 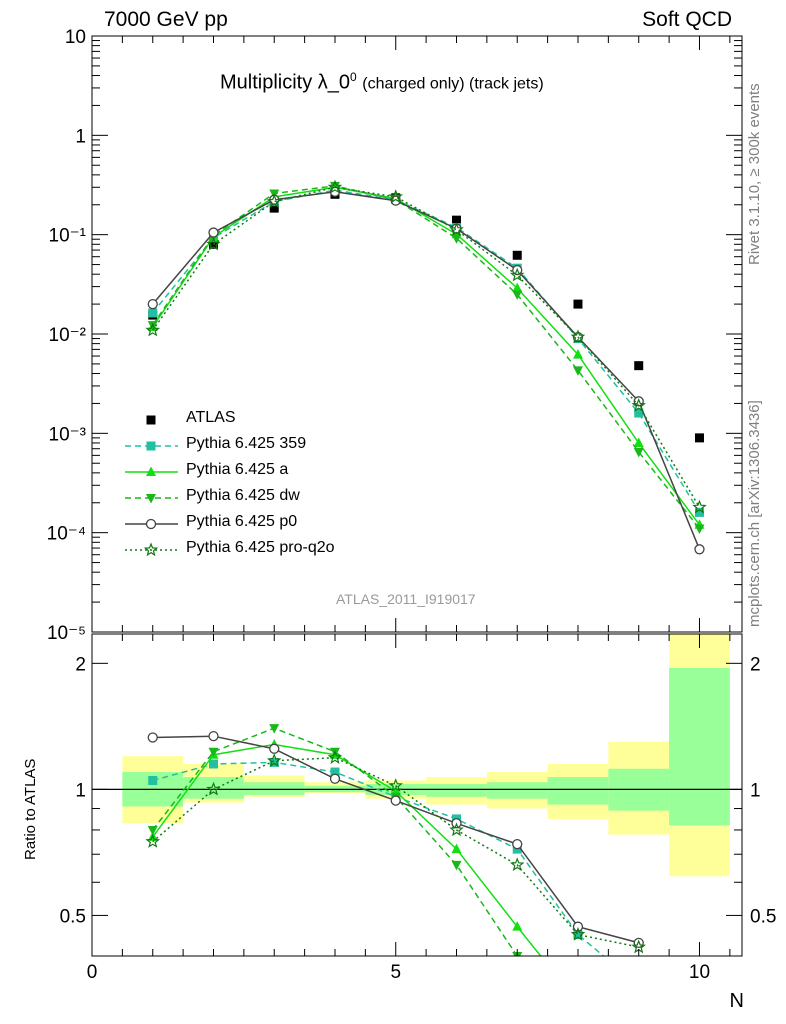 What do you see at coordinates (30, 809) in the screenshot?
I see `ratio-y-axis-label: Ratio to ATLAS` at bounding box center [30, 809].